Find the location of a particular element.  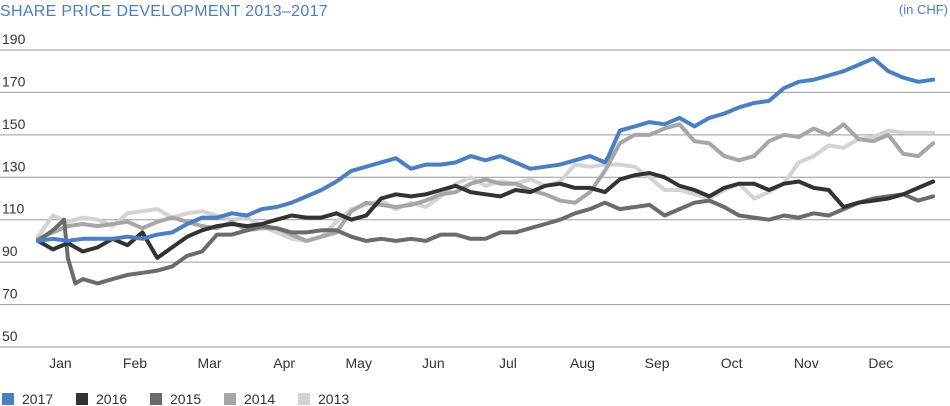

x-tick-label: Aug is located at coordinates (582, 363).